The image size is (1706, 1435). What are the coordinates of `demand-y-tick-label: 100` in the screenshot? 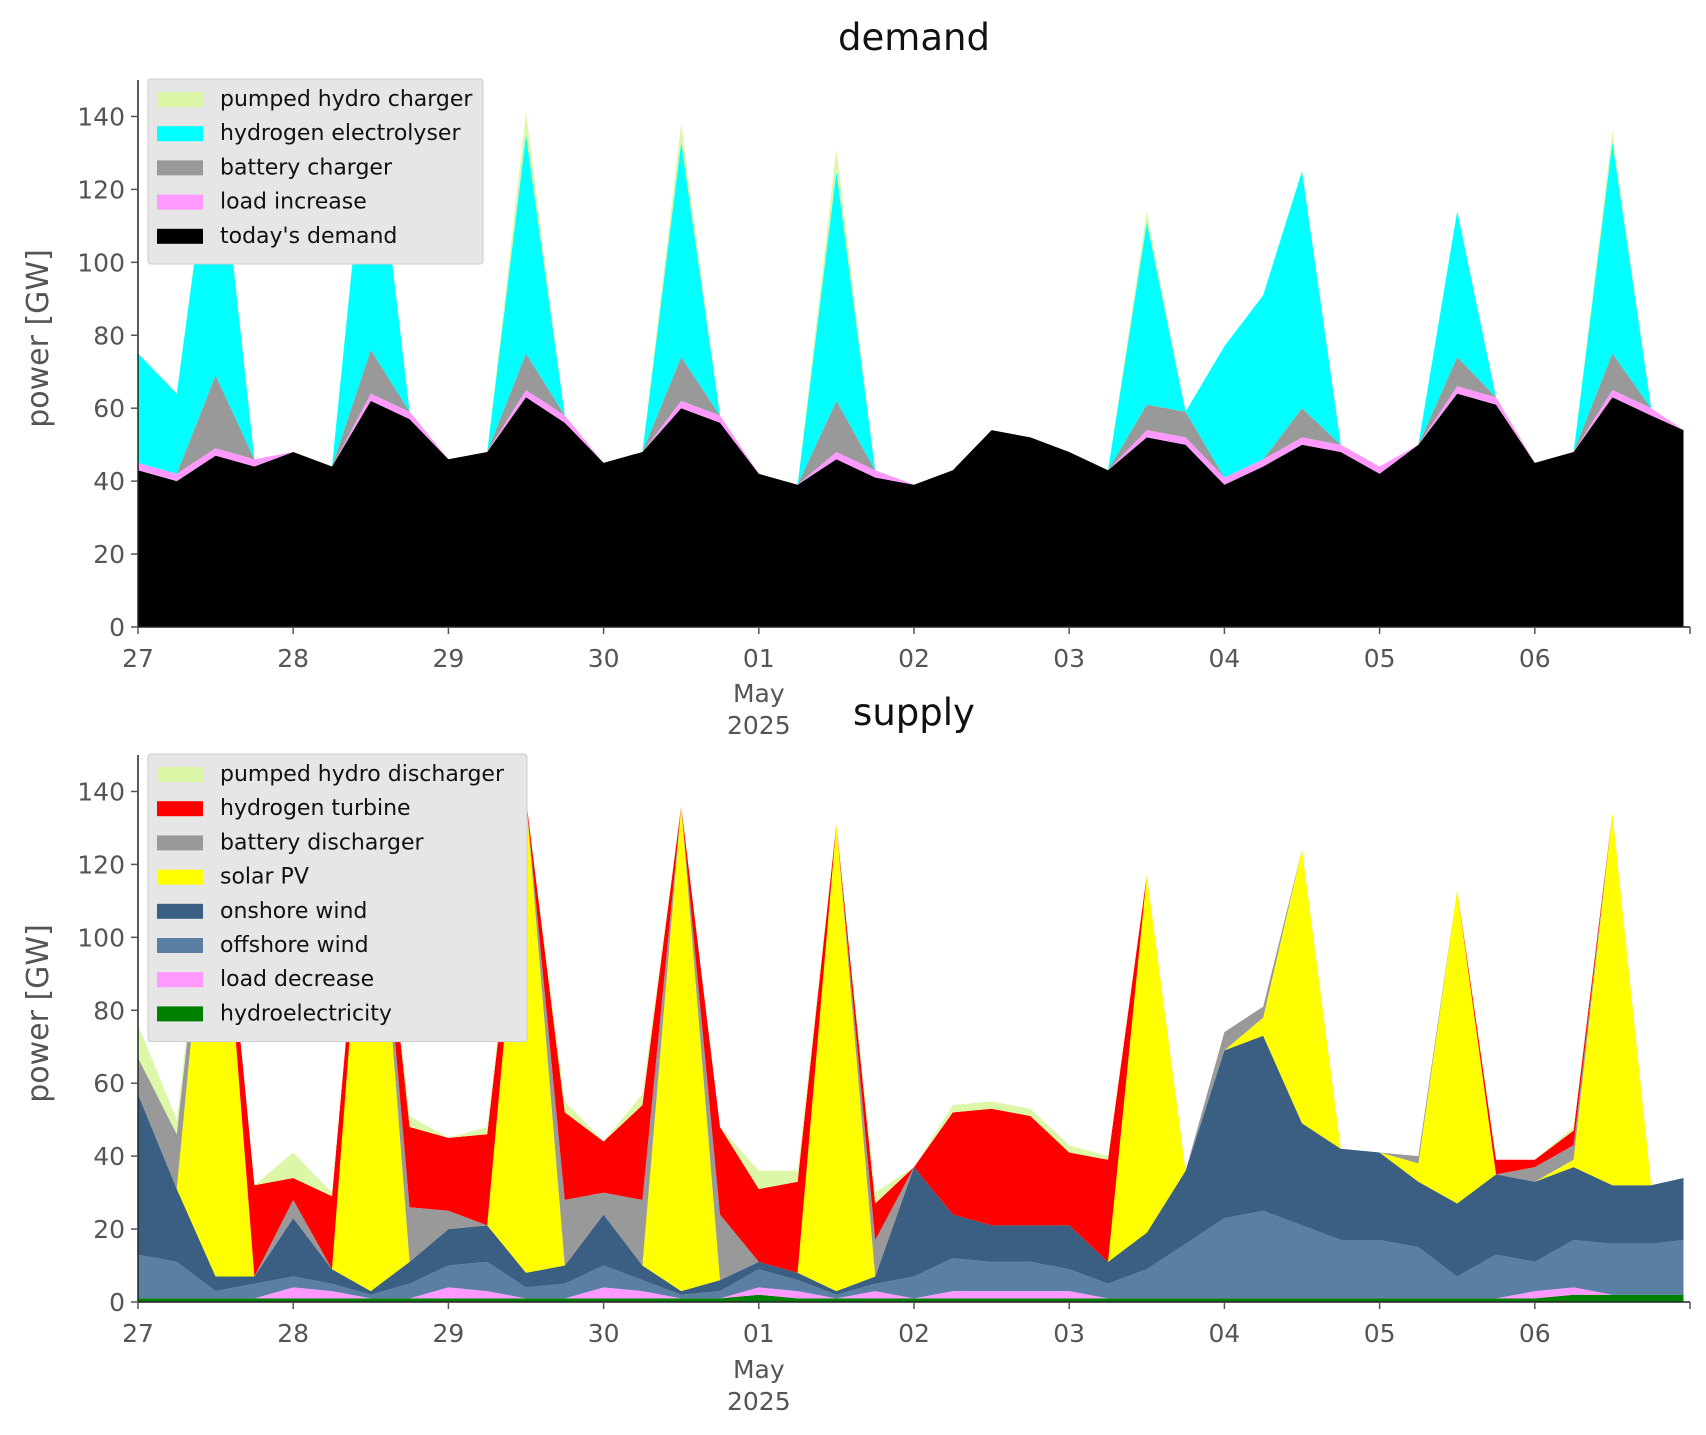 It's located at (101, 262).